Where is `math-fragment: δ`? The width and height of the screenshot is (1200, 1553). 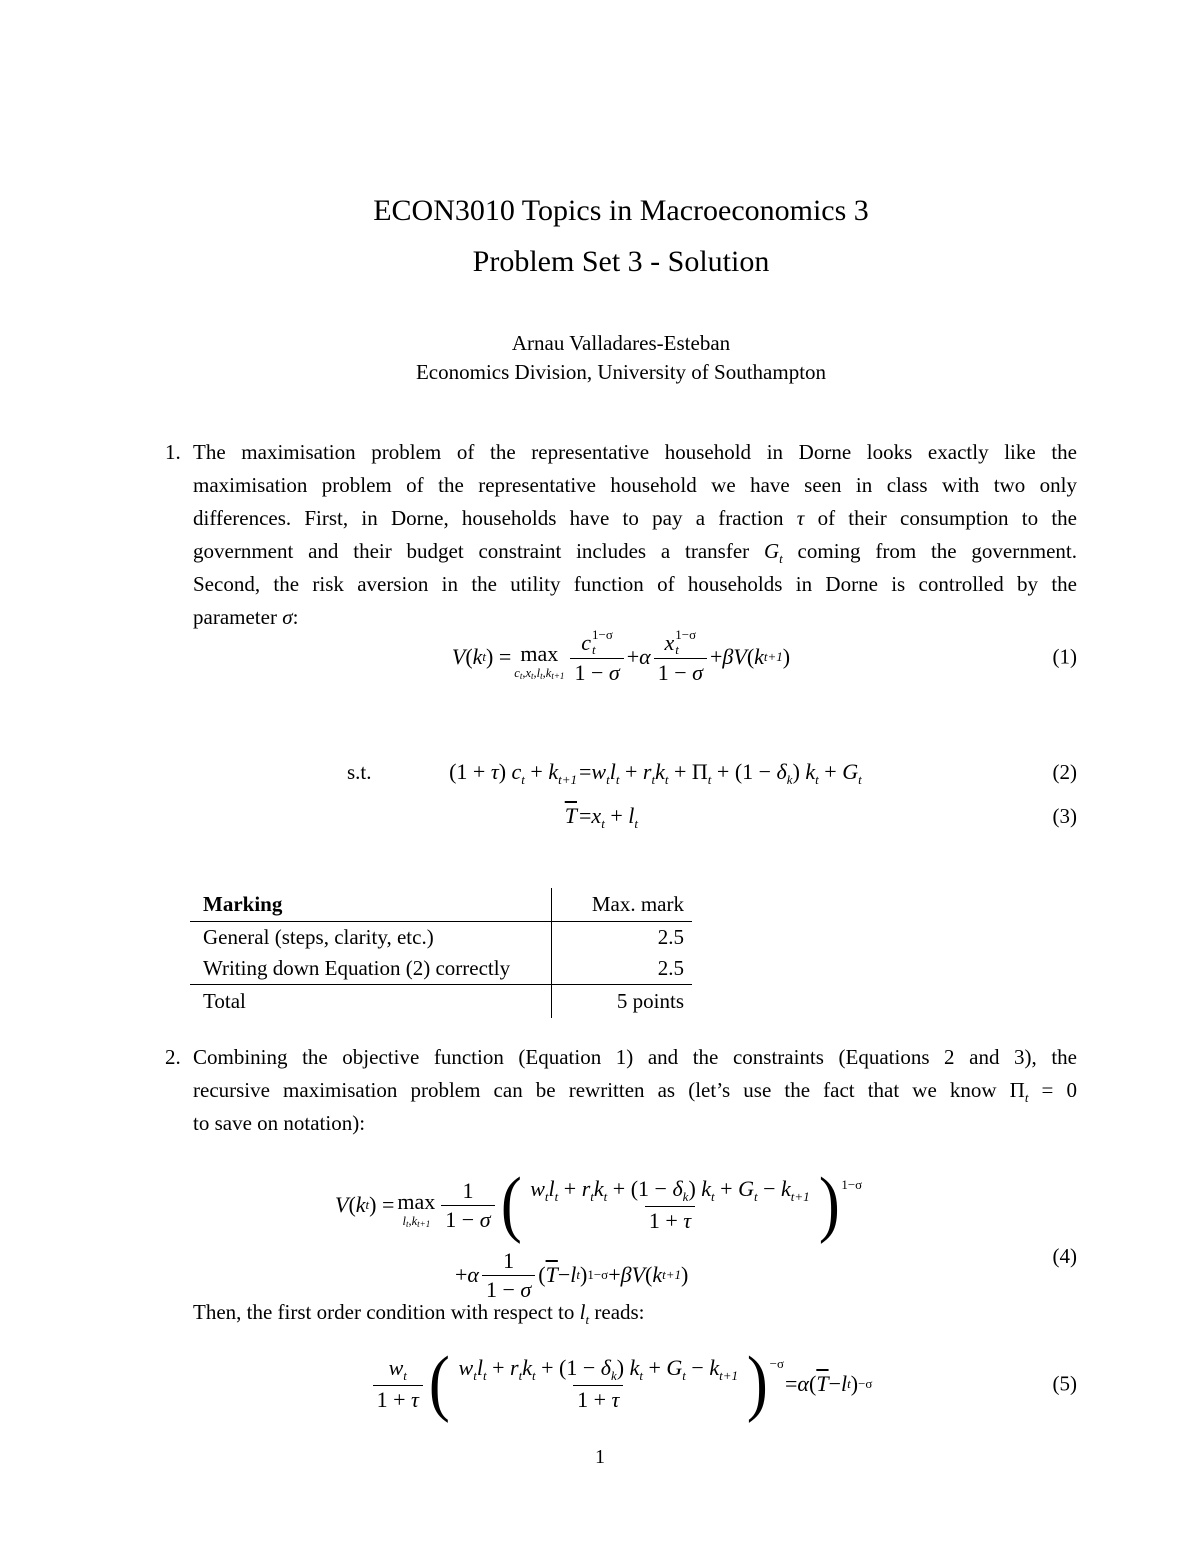 math-fragment: δ is located at coordinates (677, 1188).